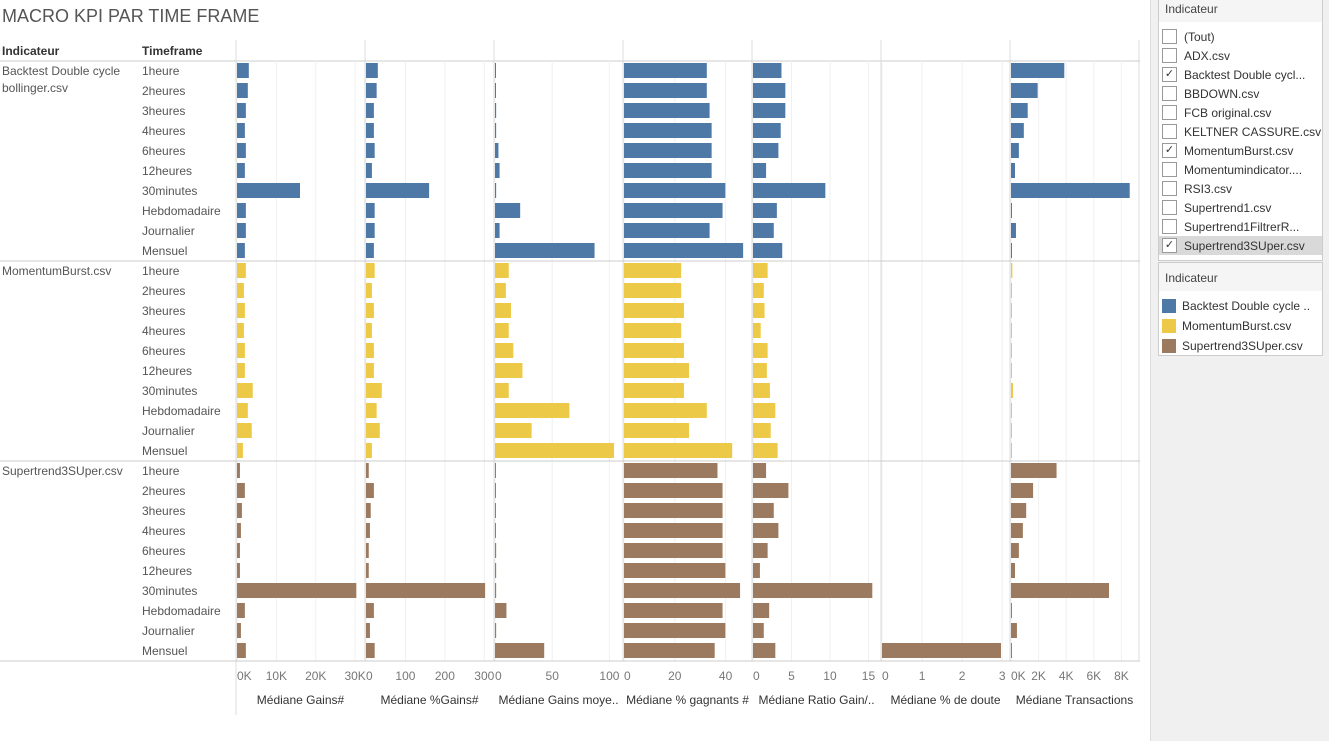 This screenshot has height=741, width=1329. What do you see at coordinates (1169, 226) in the screenshot?
I see `checkbox-icon` at bounding box center [1169, 226].